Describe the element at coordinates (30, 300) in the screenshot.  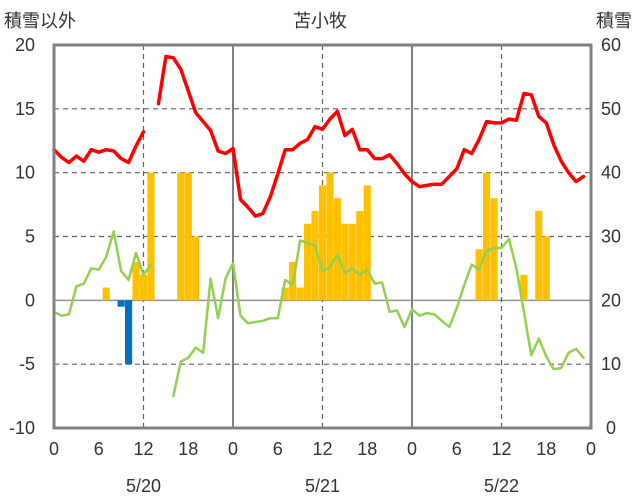
I see `left-ytick-label: 0` at that location.